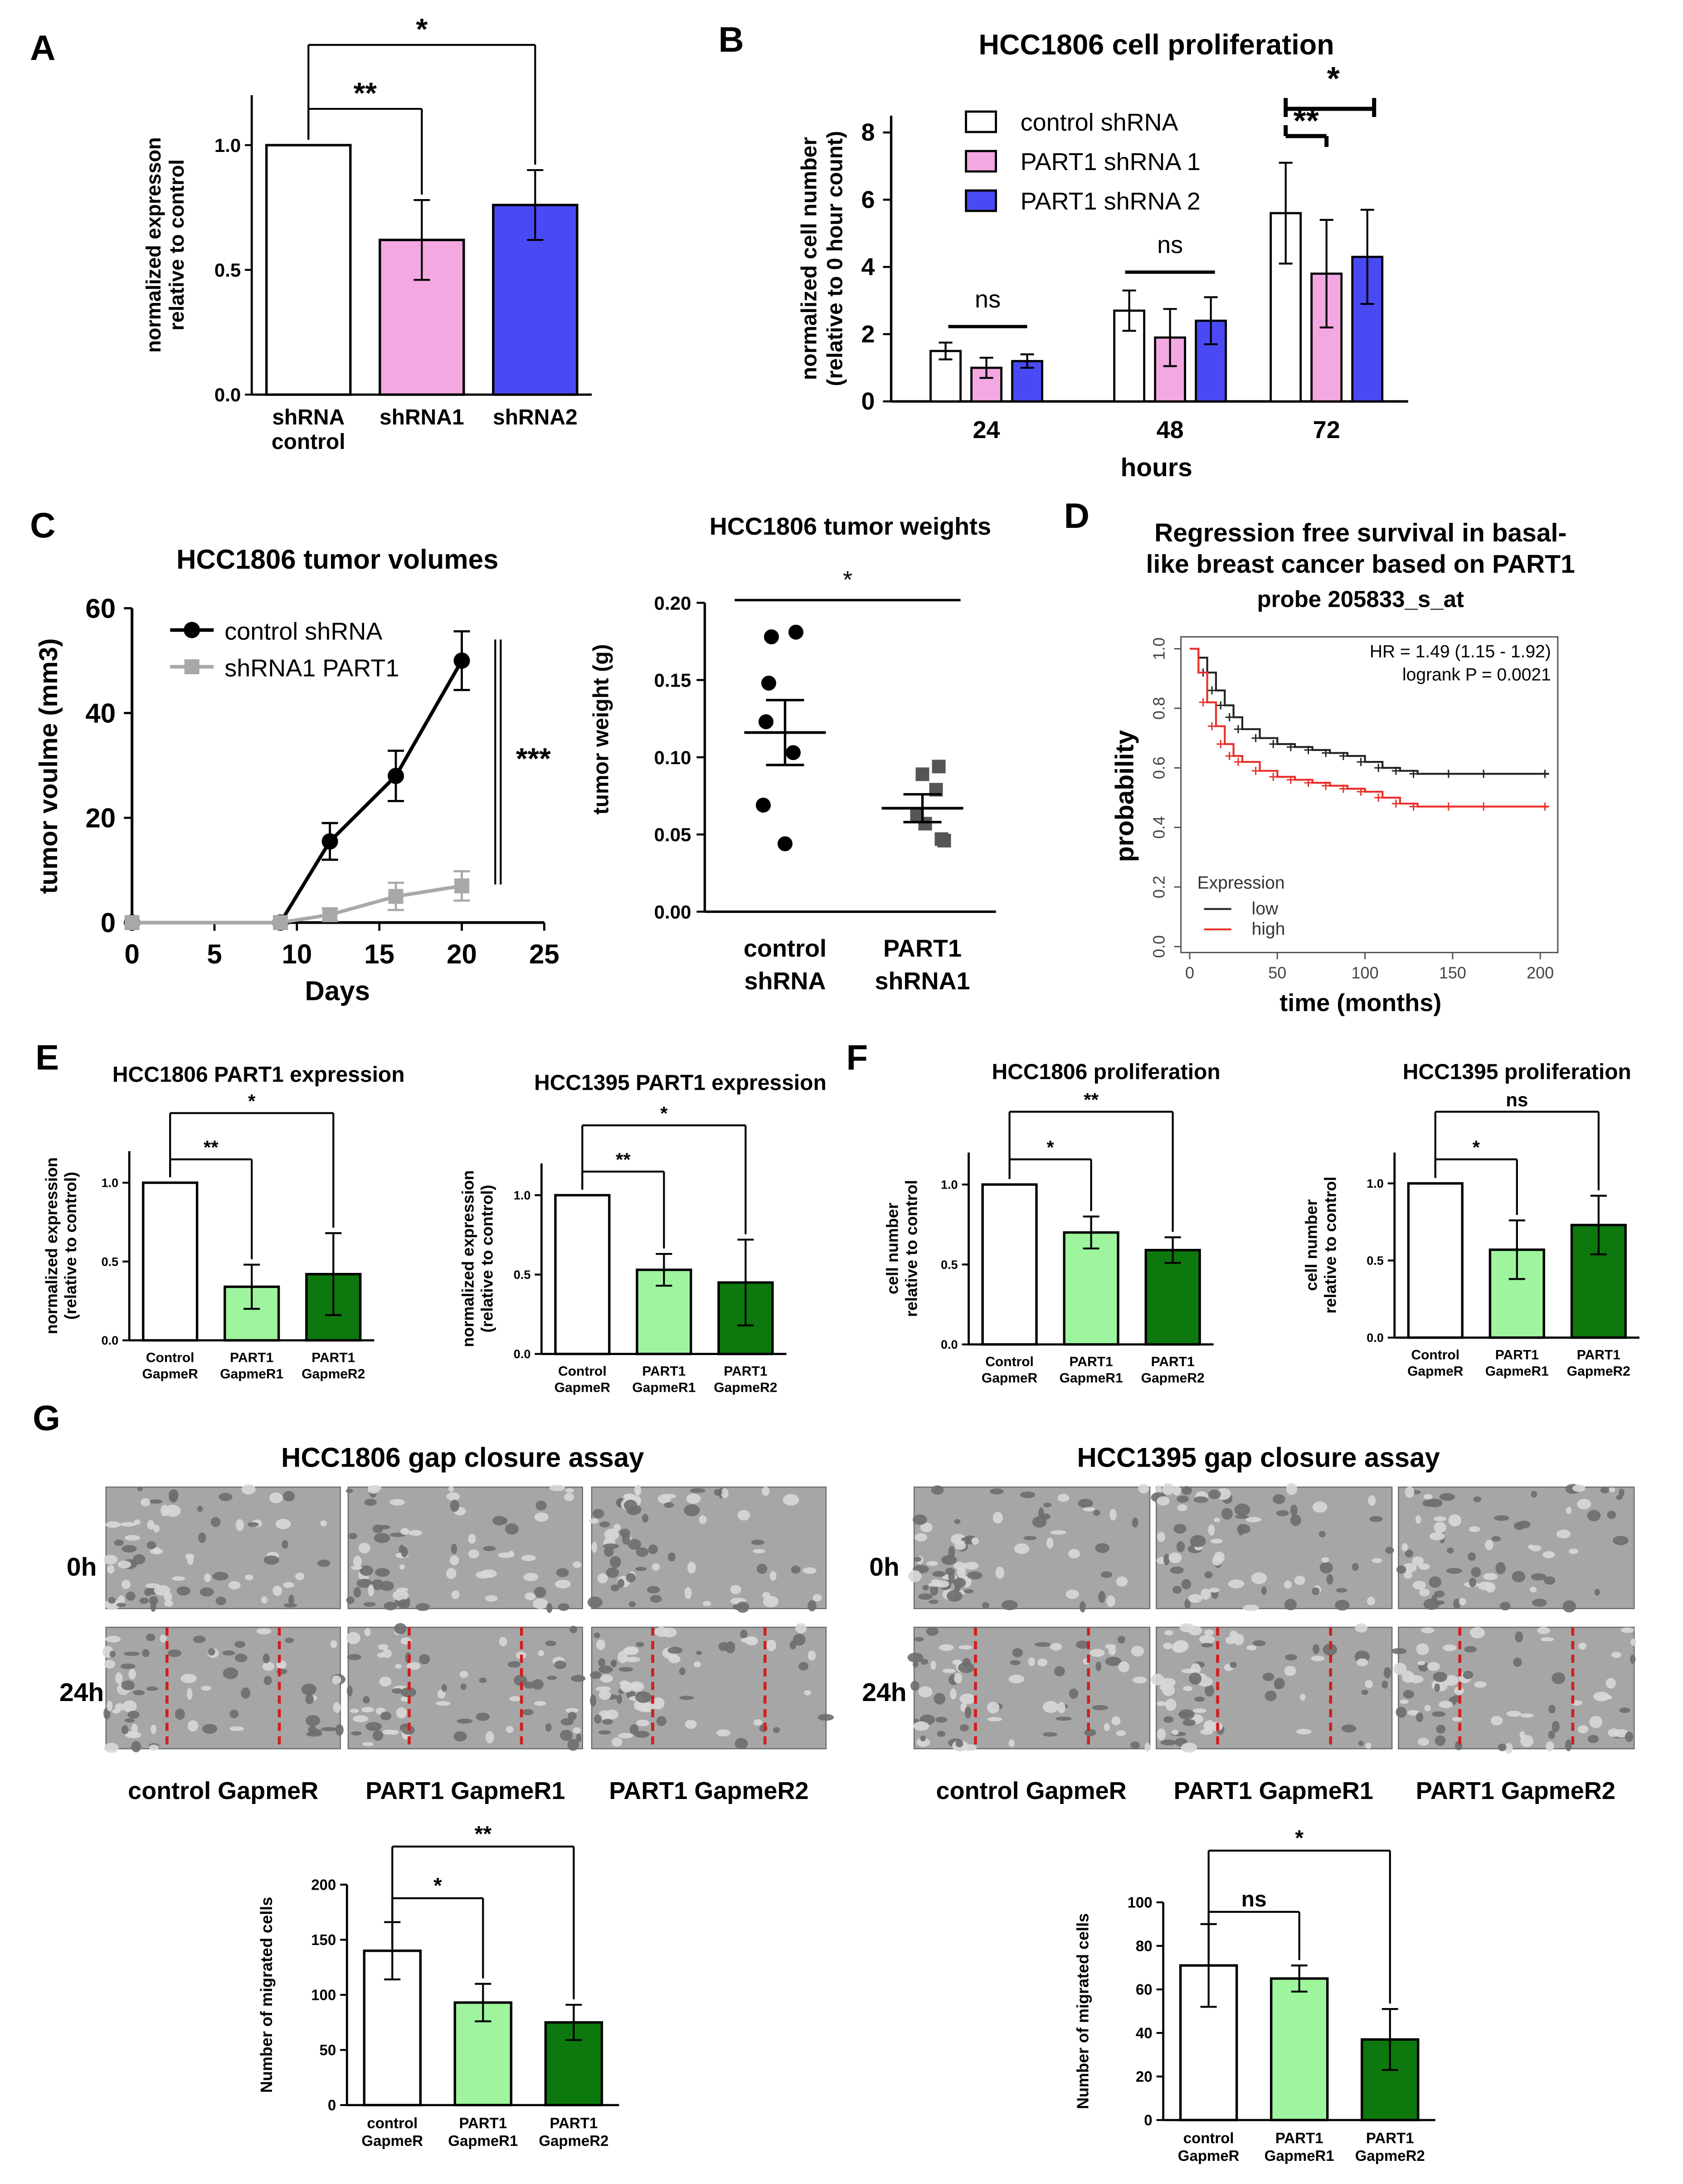  I want to click on micrograph, so click(224, 1690).